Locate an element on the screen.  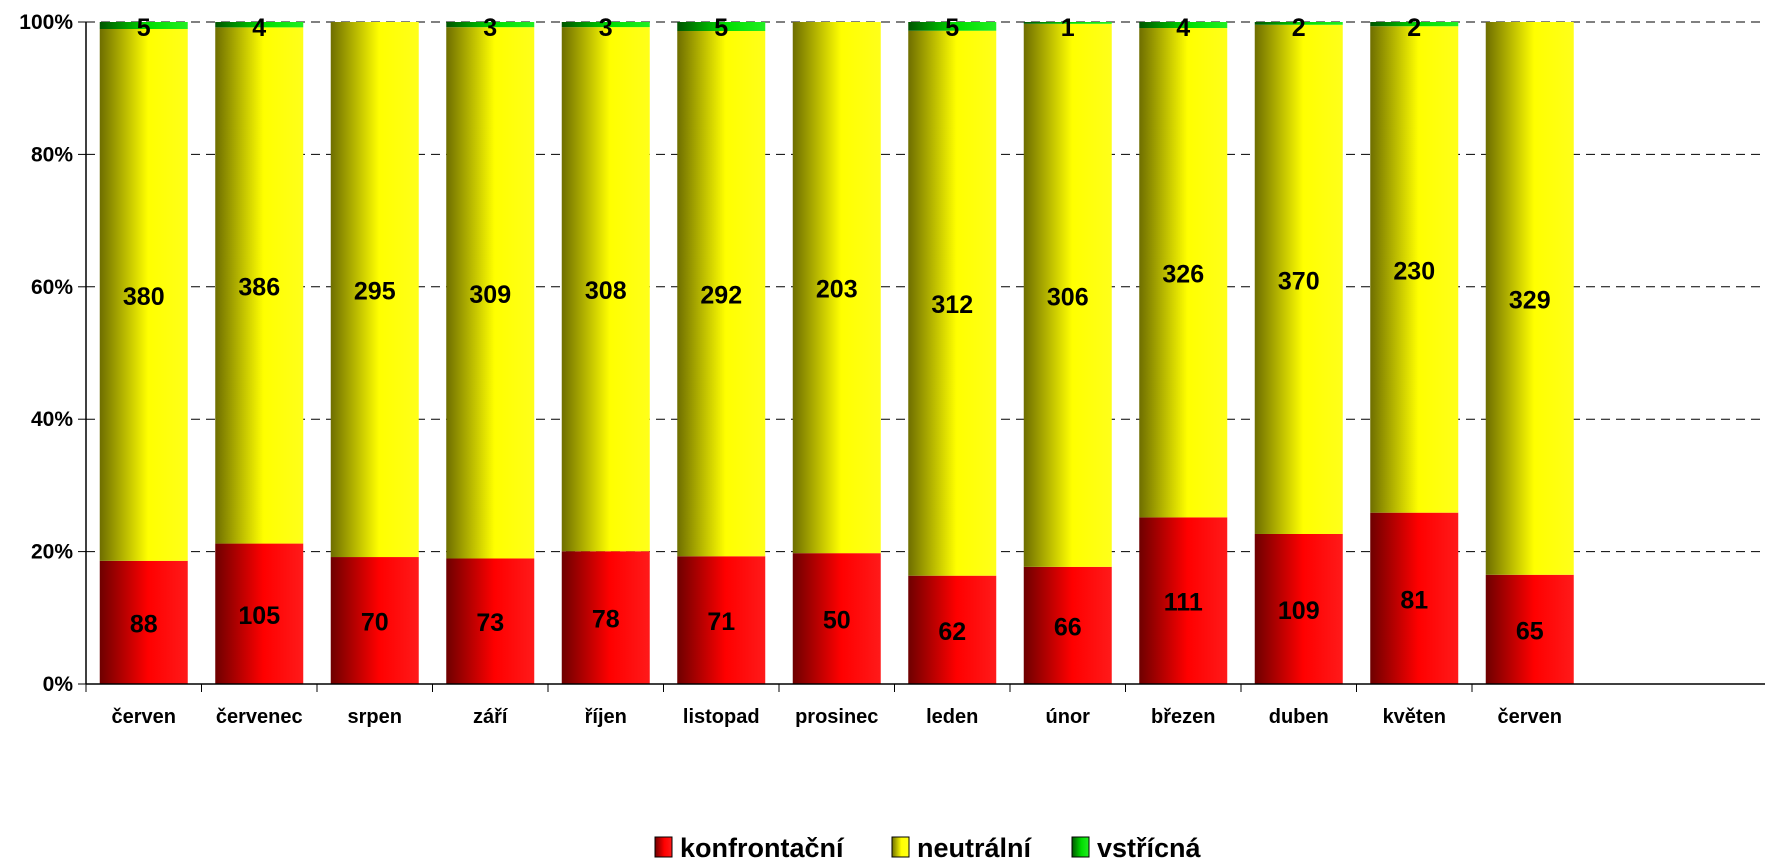
data-label: 65 is located at coordinates (1530, 631).